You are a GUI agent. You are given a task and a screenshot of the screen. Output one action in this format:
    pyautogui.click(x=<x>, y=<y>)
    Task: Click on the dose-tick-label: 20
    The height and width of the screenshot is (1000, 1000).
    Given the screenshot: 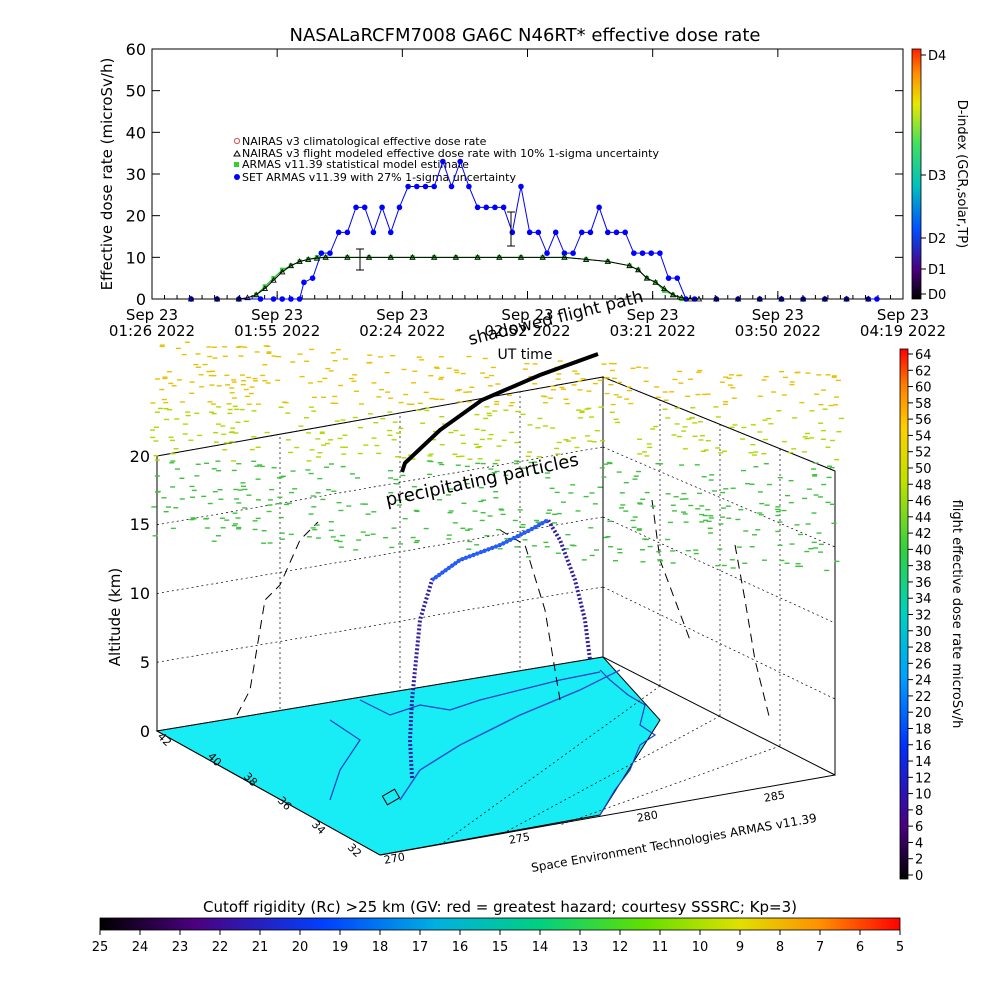 What is the action you would take?
    pyautogui.click(x=923, y=713)
    